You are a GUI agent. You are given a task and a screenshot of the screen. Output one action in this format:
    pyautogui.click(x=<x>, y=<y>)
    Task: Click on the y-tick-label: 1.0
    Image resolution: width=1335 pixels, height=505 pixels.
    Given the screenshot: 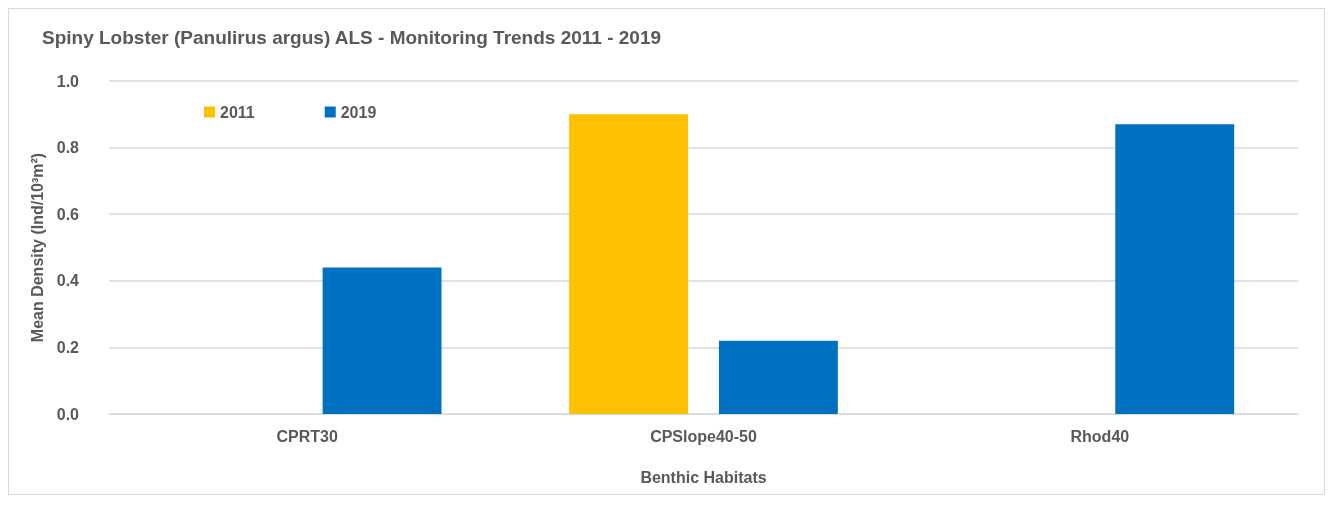 What is the action you would take?
    pyautogui.click(x=68, y=81)
    